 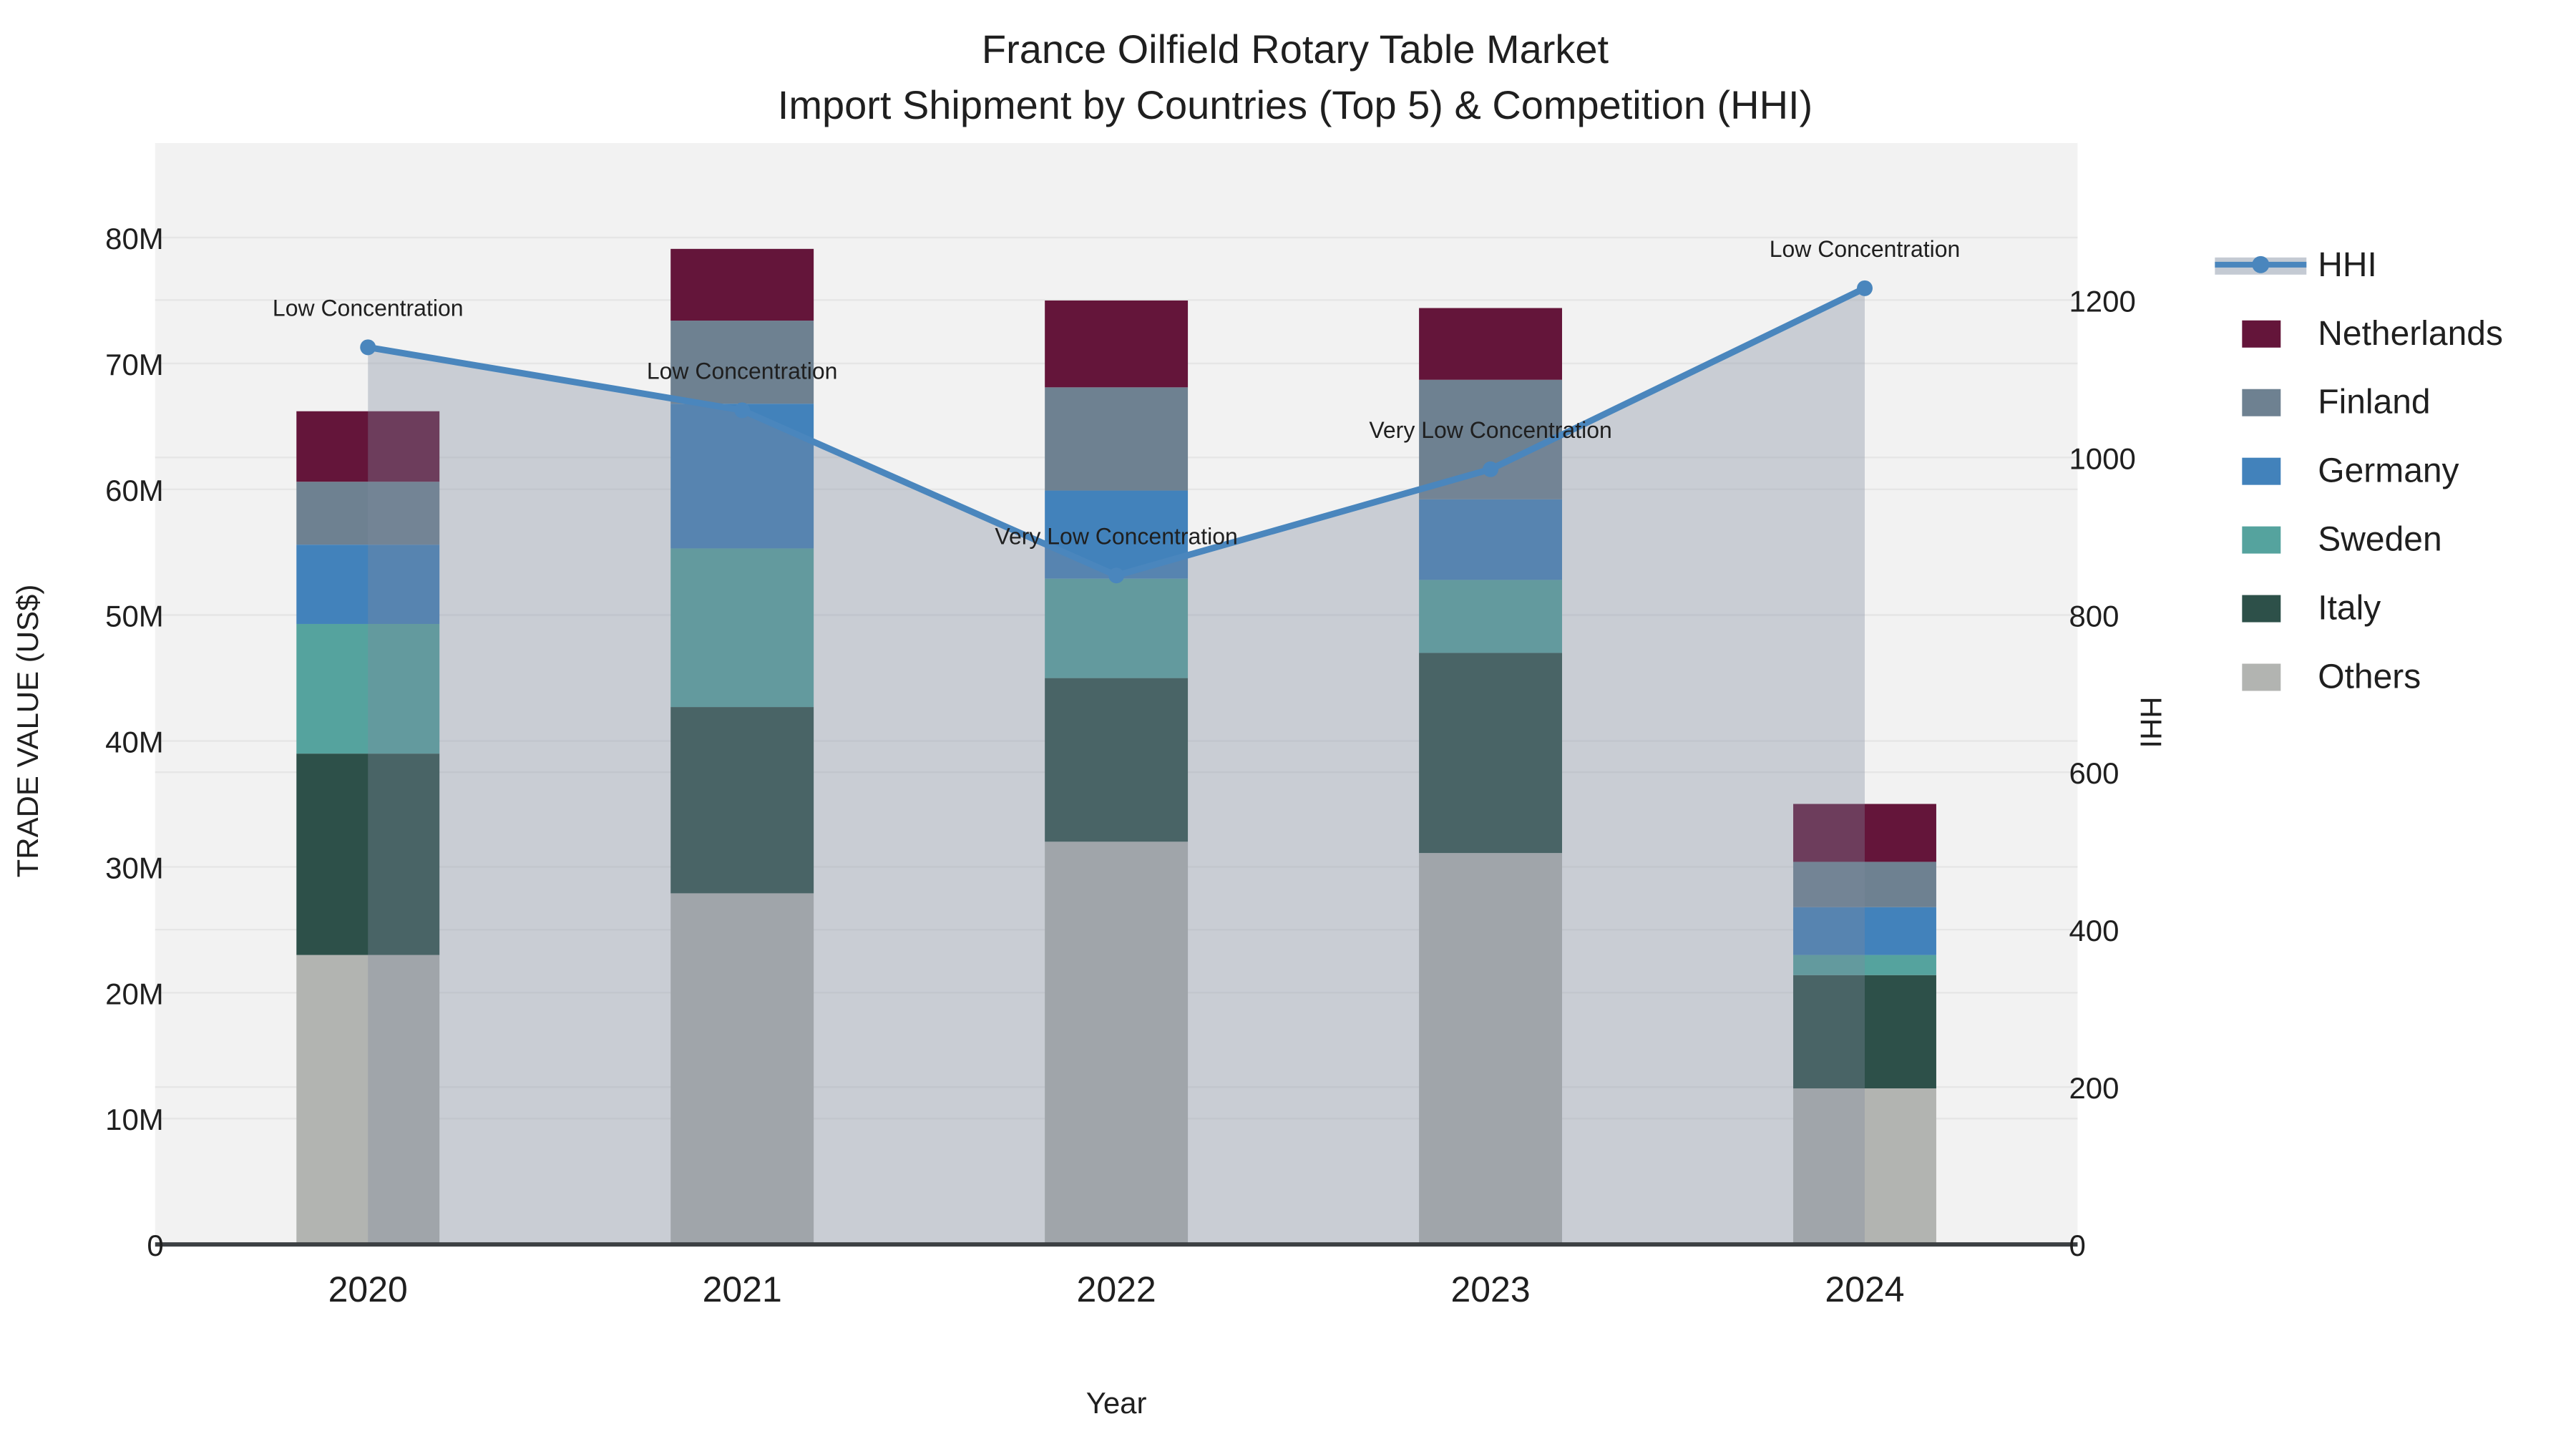 What do you see at coordinates (742, 371) in the screenshot?
I see `annotation-2021: Low Concentration` at bounding box center [742, 371].